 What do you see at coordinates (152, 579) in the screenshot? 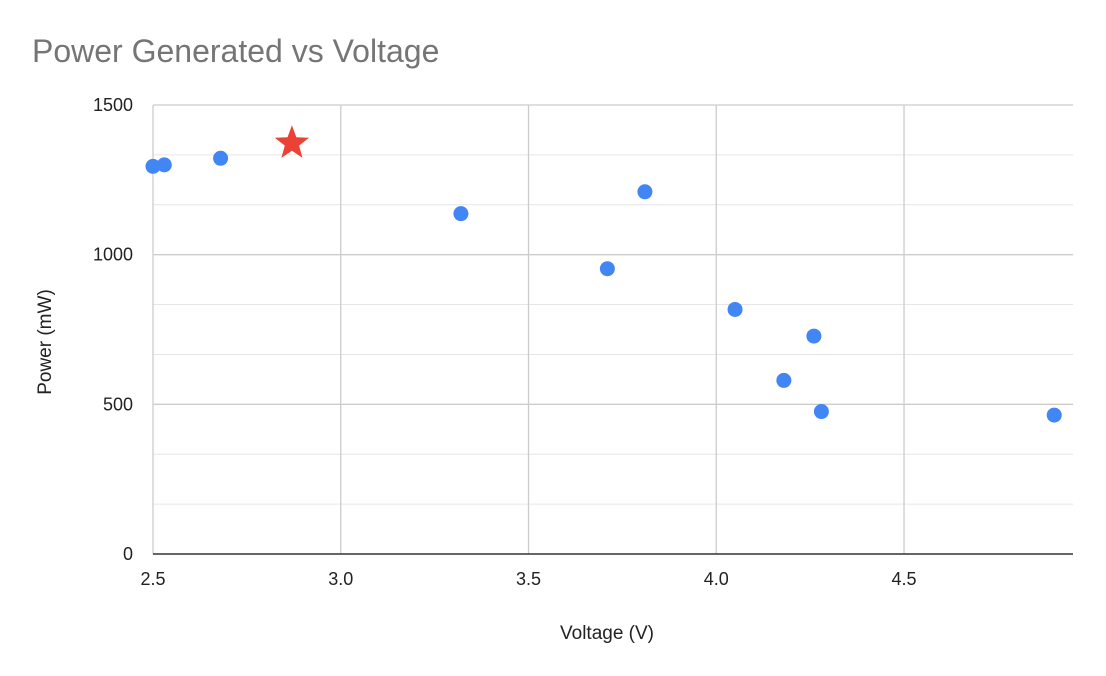
I see `x-tick-label: 2.5` at bounding box center [152, 579].